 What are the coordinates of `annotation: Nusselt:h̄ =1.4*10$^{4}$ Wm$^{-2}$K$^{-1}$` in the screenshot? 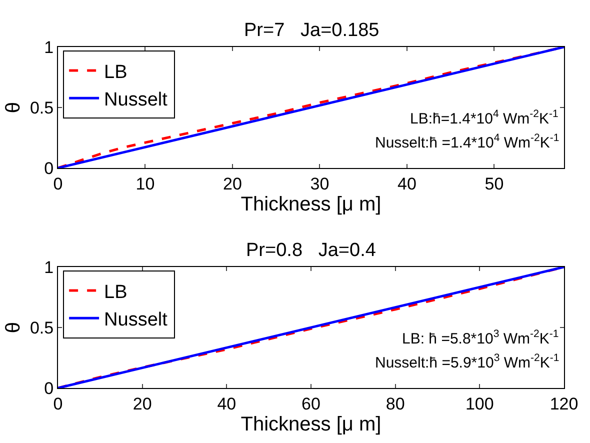 It's located at (467, 142).